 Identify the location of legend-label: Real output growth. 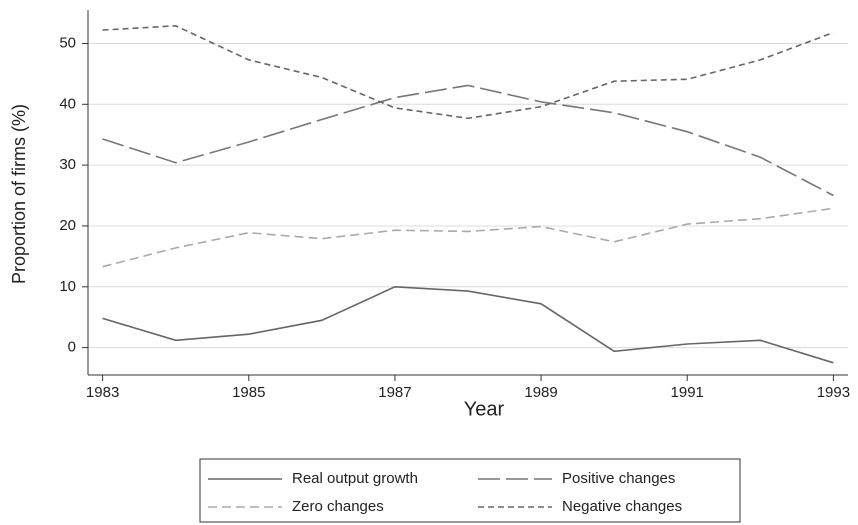
(355, 478).